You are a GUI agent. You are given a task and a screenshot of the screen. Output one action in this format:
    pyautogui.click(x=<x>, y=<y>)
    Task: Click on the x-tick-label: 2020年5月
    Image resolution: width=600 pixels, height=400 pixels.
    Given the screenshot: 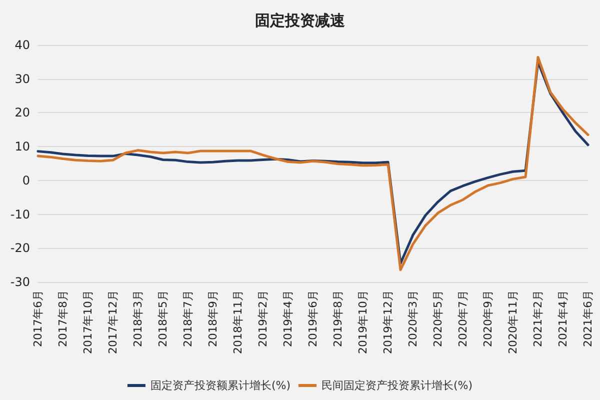 What is the action you would take?
    pyautogui.click(x=438, y=318)
    